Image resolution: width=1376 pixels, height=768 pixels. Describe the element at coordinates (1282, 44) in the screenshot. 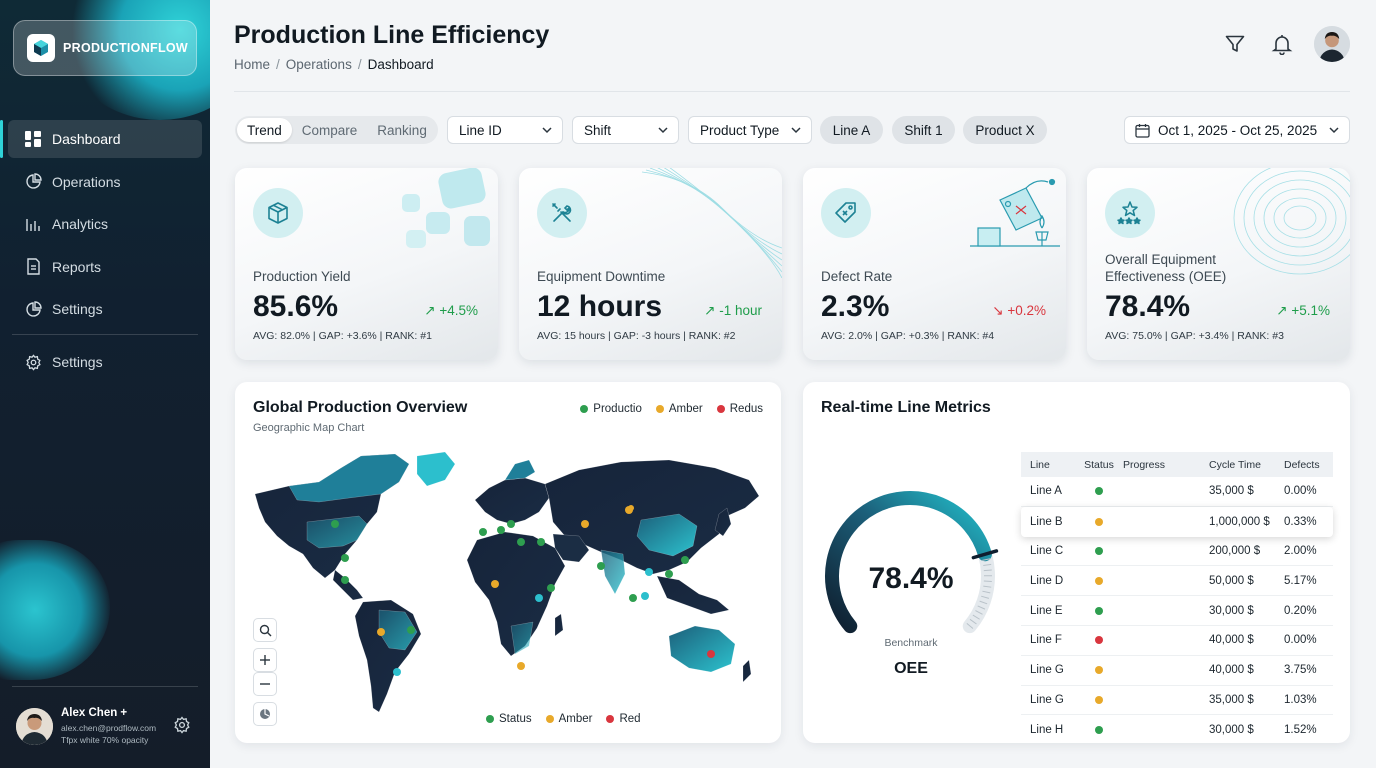

I see `bell-icon` at that location.